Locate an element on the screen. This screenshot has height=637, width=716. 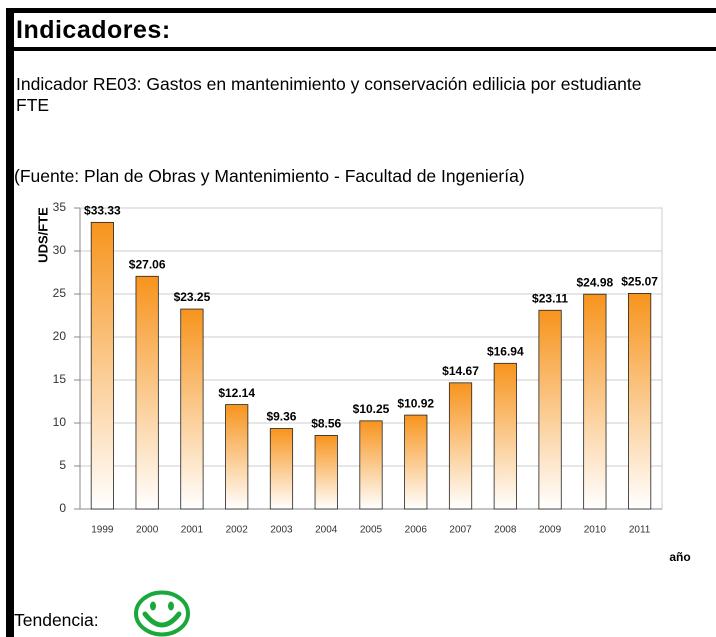
left-border is located at coordinates (10, 322).